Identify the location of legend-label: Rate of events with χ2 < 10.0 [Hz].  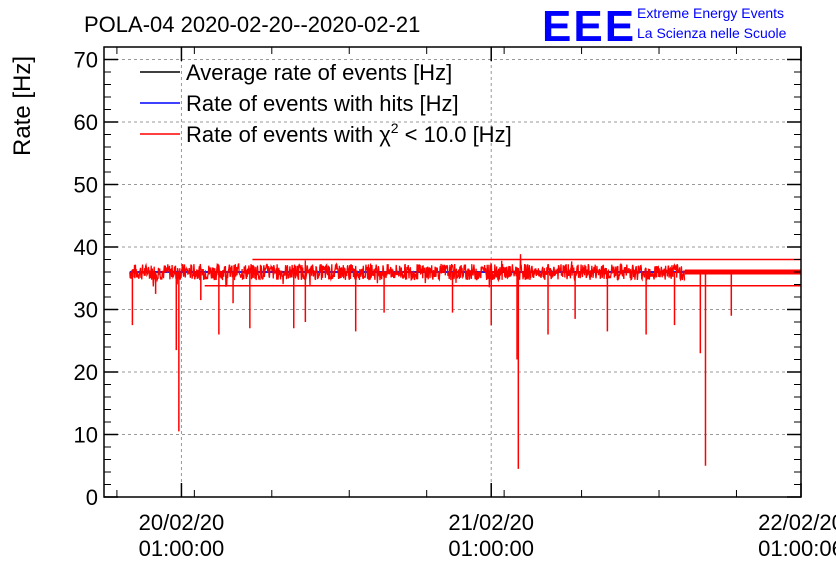
(349, 133).